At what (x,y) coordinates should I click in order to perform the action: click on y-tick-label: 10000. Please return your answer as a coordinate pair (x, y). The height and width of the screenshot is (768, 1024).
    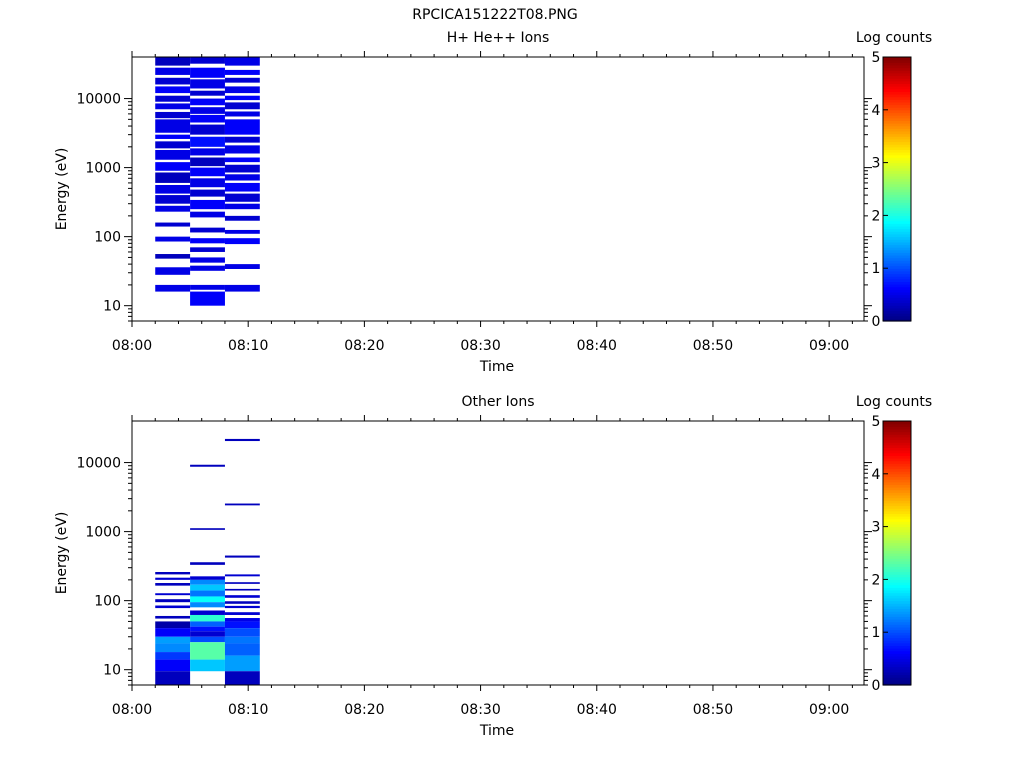
    Looking at the image, I should click on (98, 100).